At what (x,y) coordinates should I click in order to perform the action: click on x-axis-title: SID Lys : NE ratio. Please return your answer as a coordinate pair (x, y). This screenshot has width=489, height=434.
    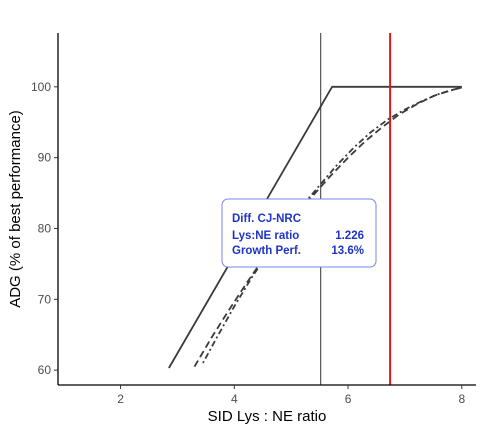
    Looking at the image, I should click on (267, 416).